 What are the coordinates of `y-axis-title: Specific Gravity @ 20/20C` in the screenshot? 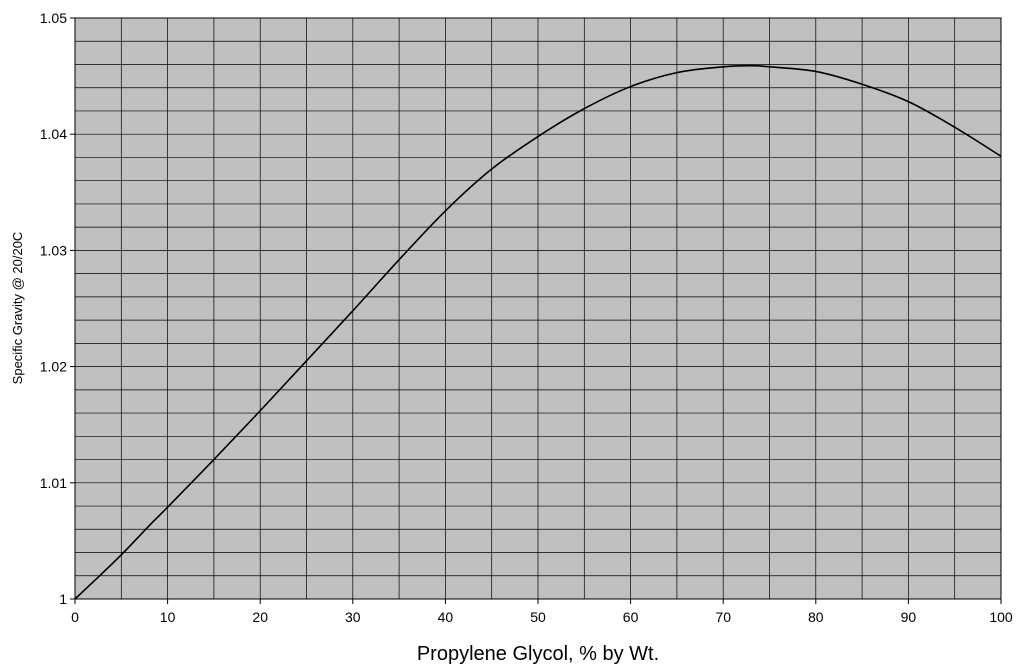 It's located at (17, 308).